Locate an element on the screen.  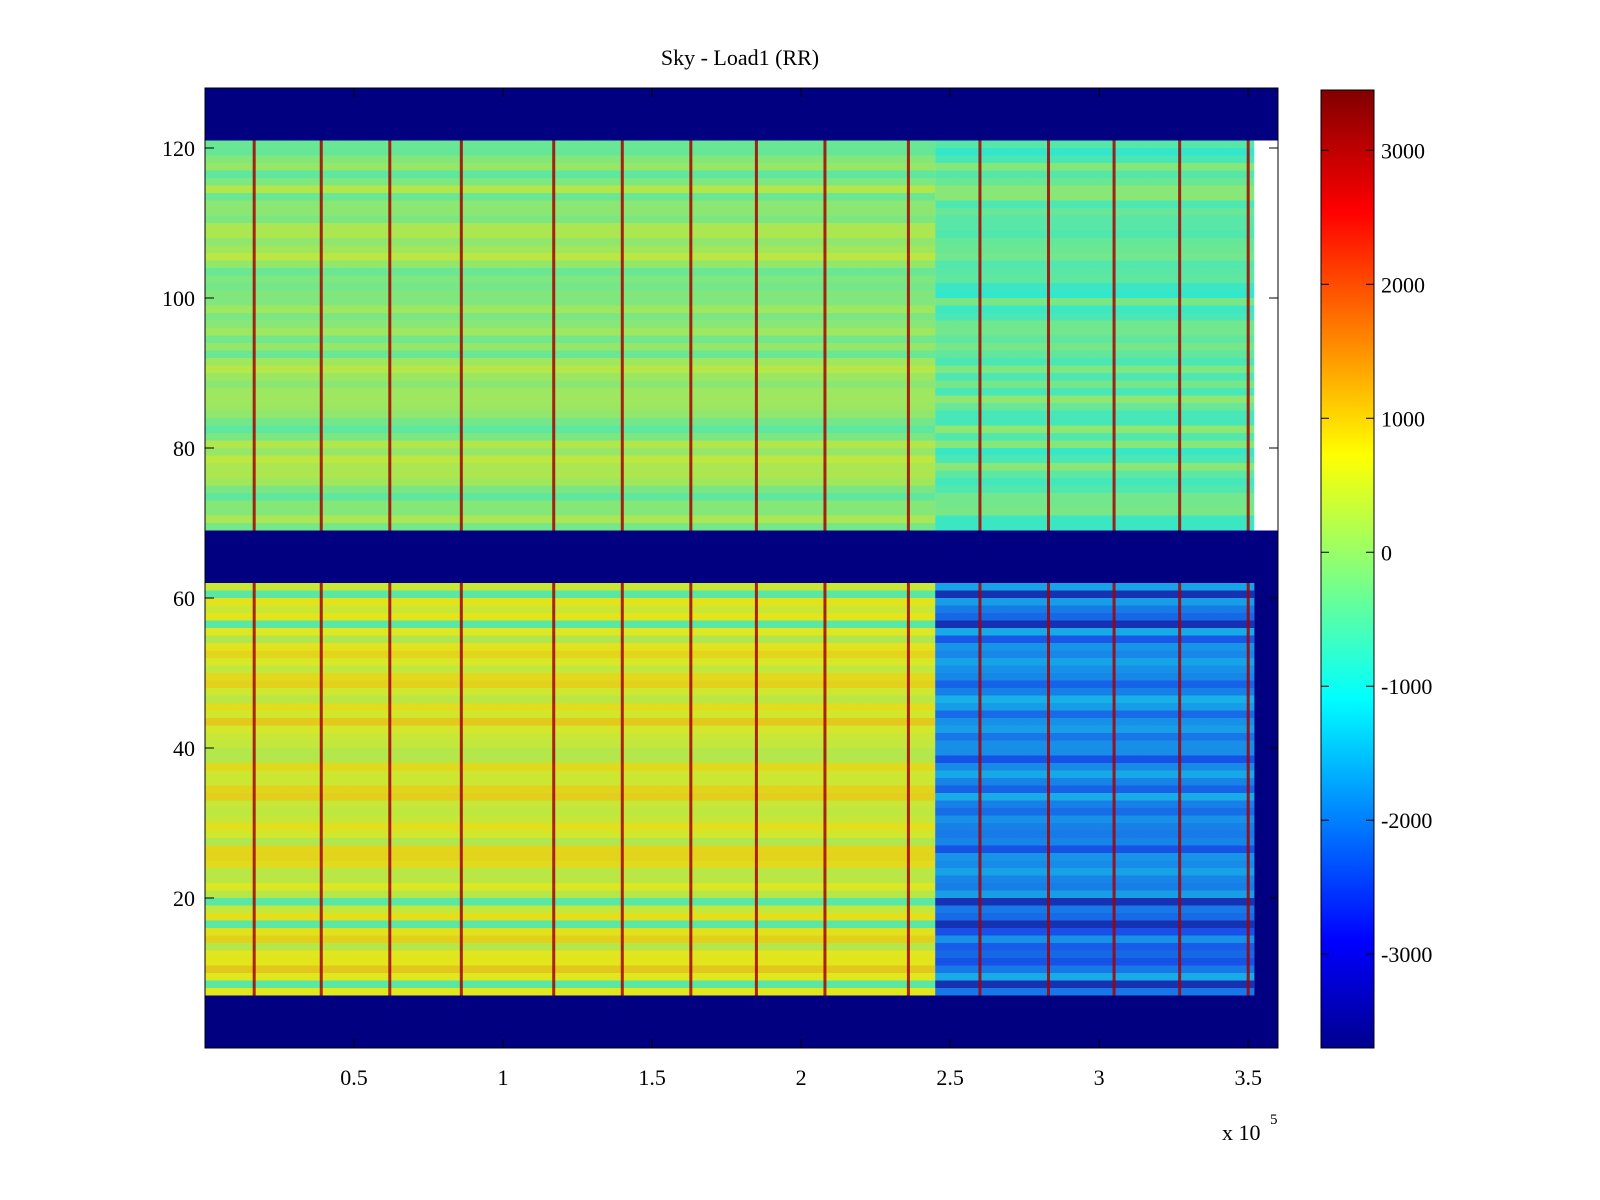
x-exponent-power: 5 is located at coordinates (1274, 1120).